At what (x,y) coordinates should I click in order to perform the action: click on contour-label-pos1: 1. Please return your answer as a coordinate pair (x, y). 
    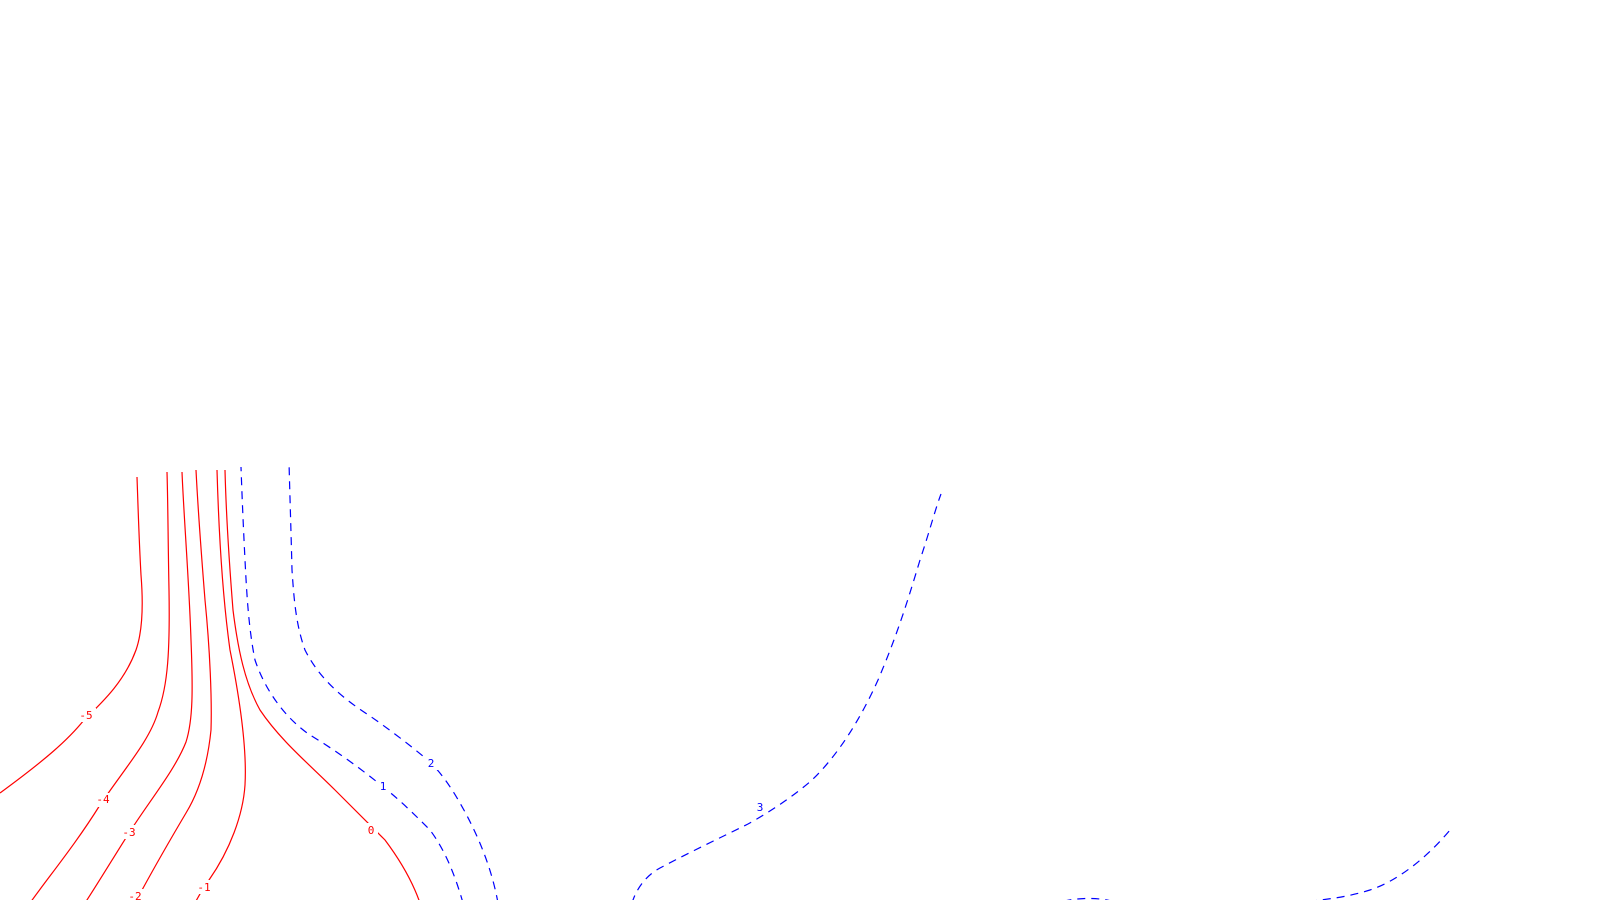
    Looking at the image, I should click on (383, 786).